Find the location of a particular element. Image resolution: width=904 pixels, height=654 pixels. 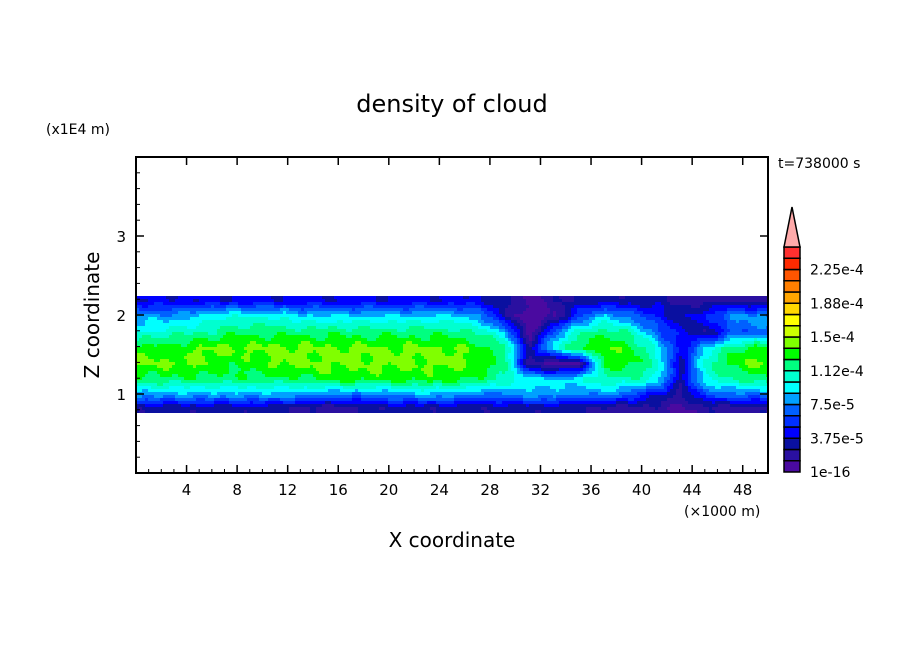

x-tick-label: 32 is located at coordinates (540, 490).